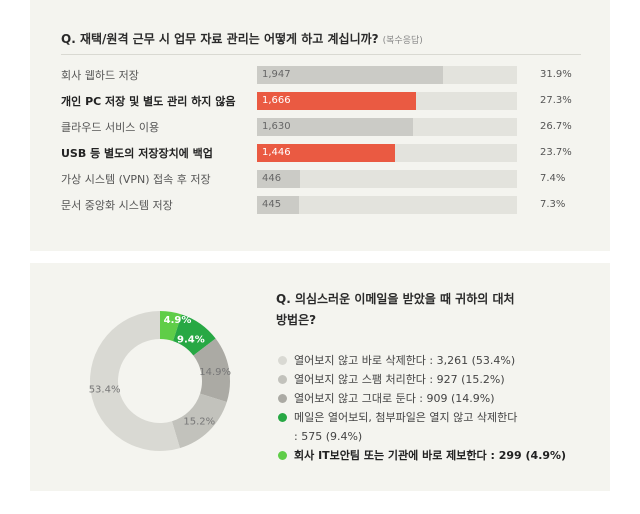 The image size is (640, 514). I want to click on bar-percent-label: 7.3%, so click(553, 204).